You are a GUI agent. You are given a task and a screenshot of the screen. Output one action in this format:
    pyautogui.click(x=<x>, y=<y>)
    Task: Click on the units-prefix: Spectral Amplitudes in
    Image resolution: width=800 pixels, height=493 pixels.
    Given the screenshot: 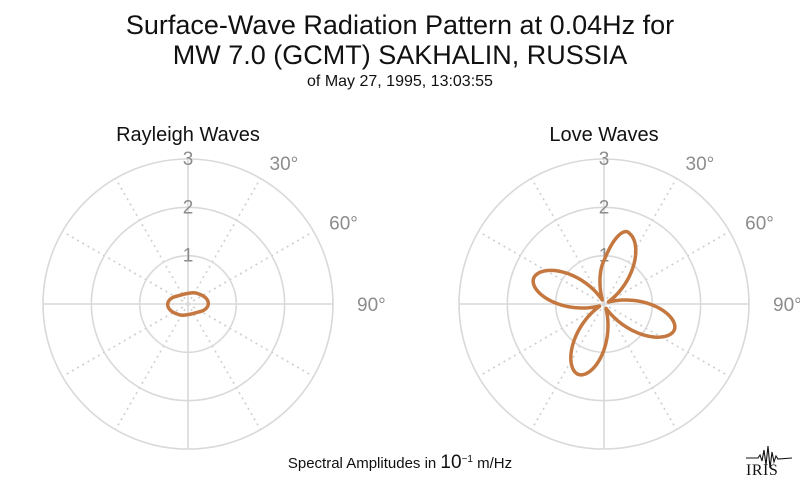 What is the action you would take?
    pyautogui.click(x=364, y=463)
    